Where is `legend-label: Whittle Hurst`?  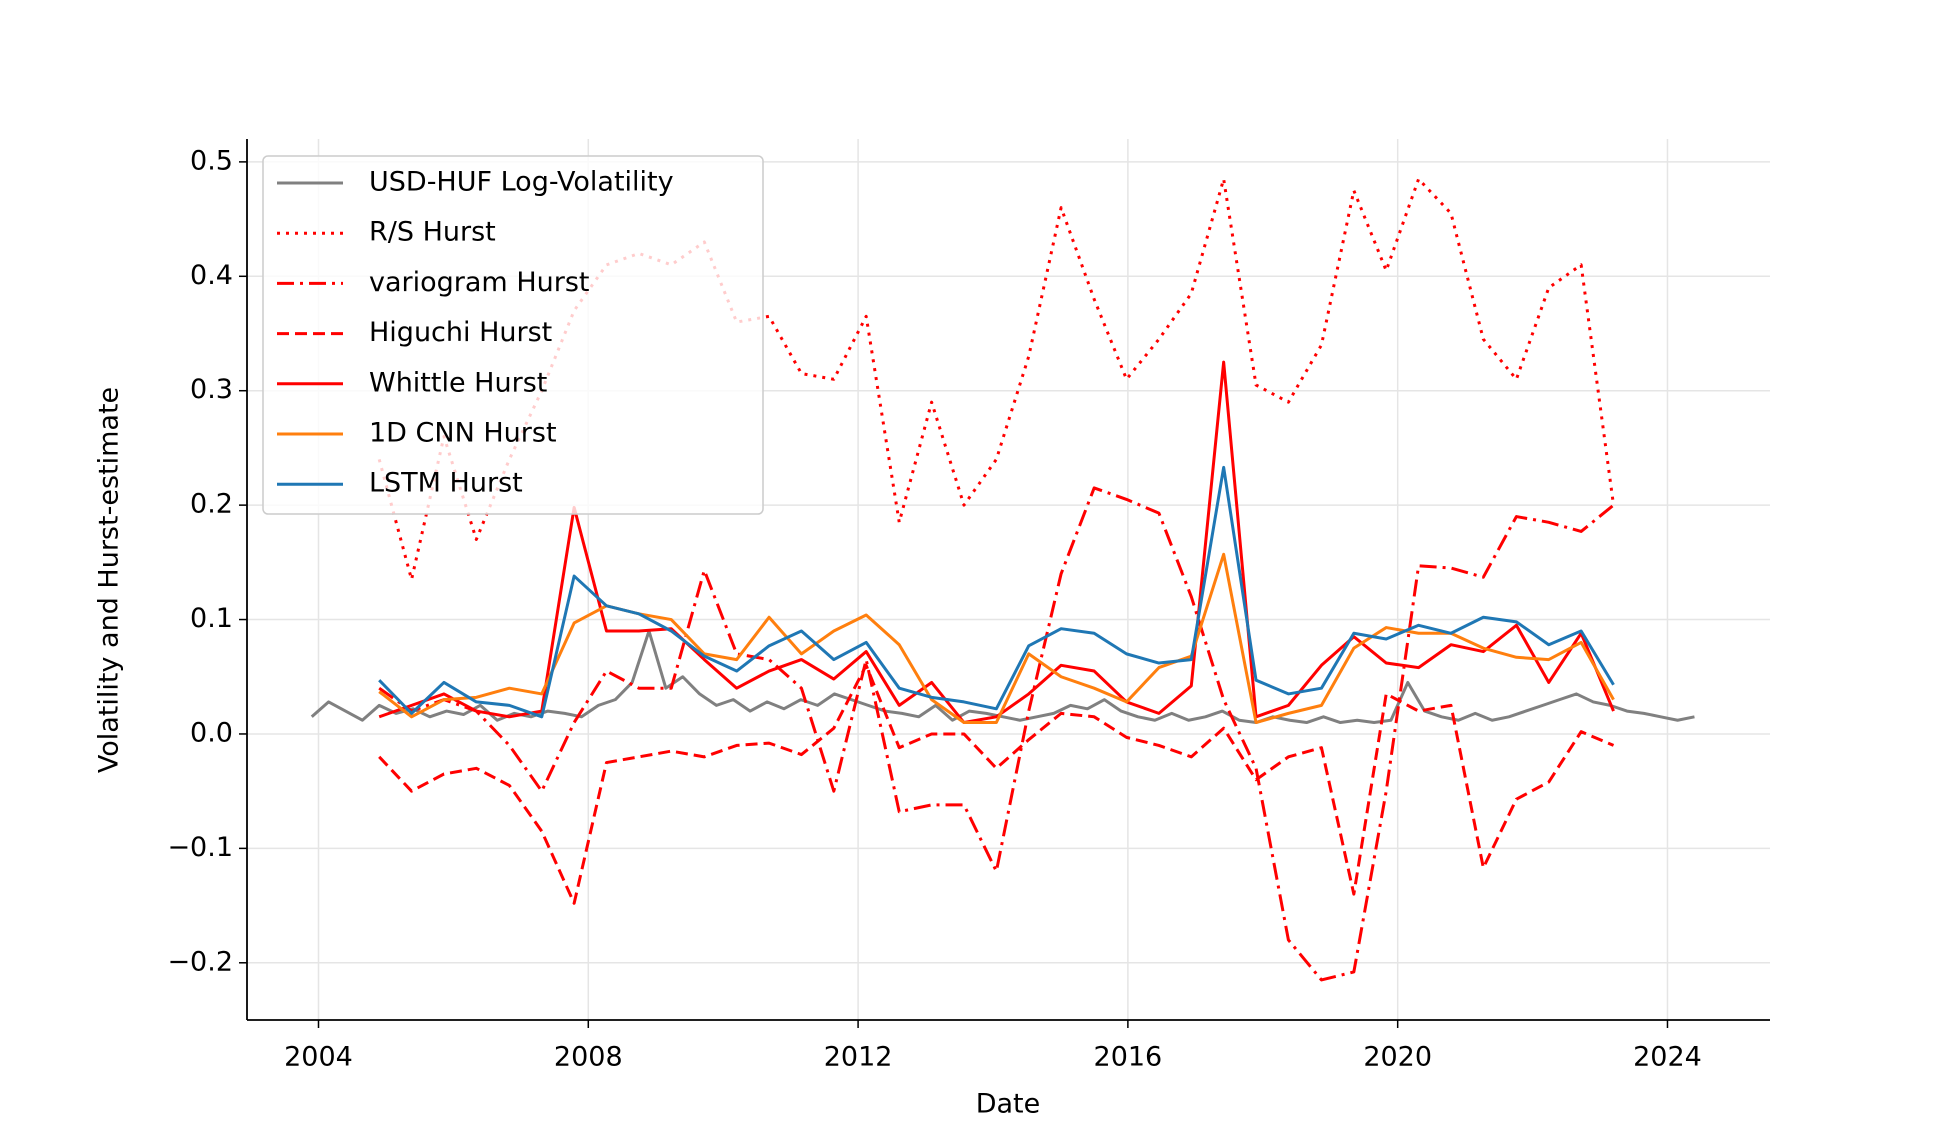
legend-label: Whittle Hurst is located at coordinates (458, 382).